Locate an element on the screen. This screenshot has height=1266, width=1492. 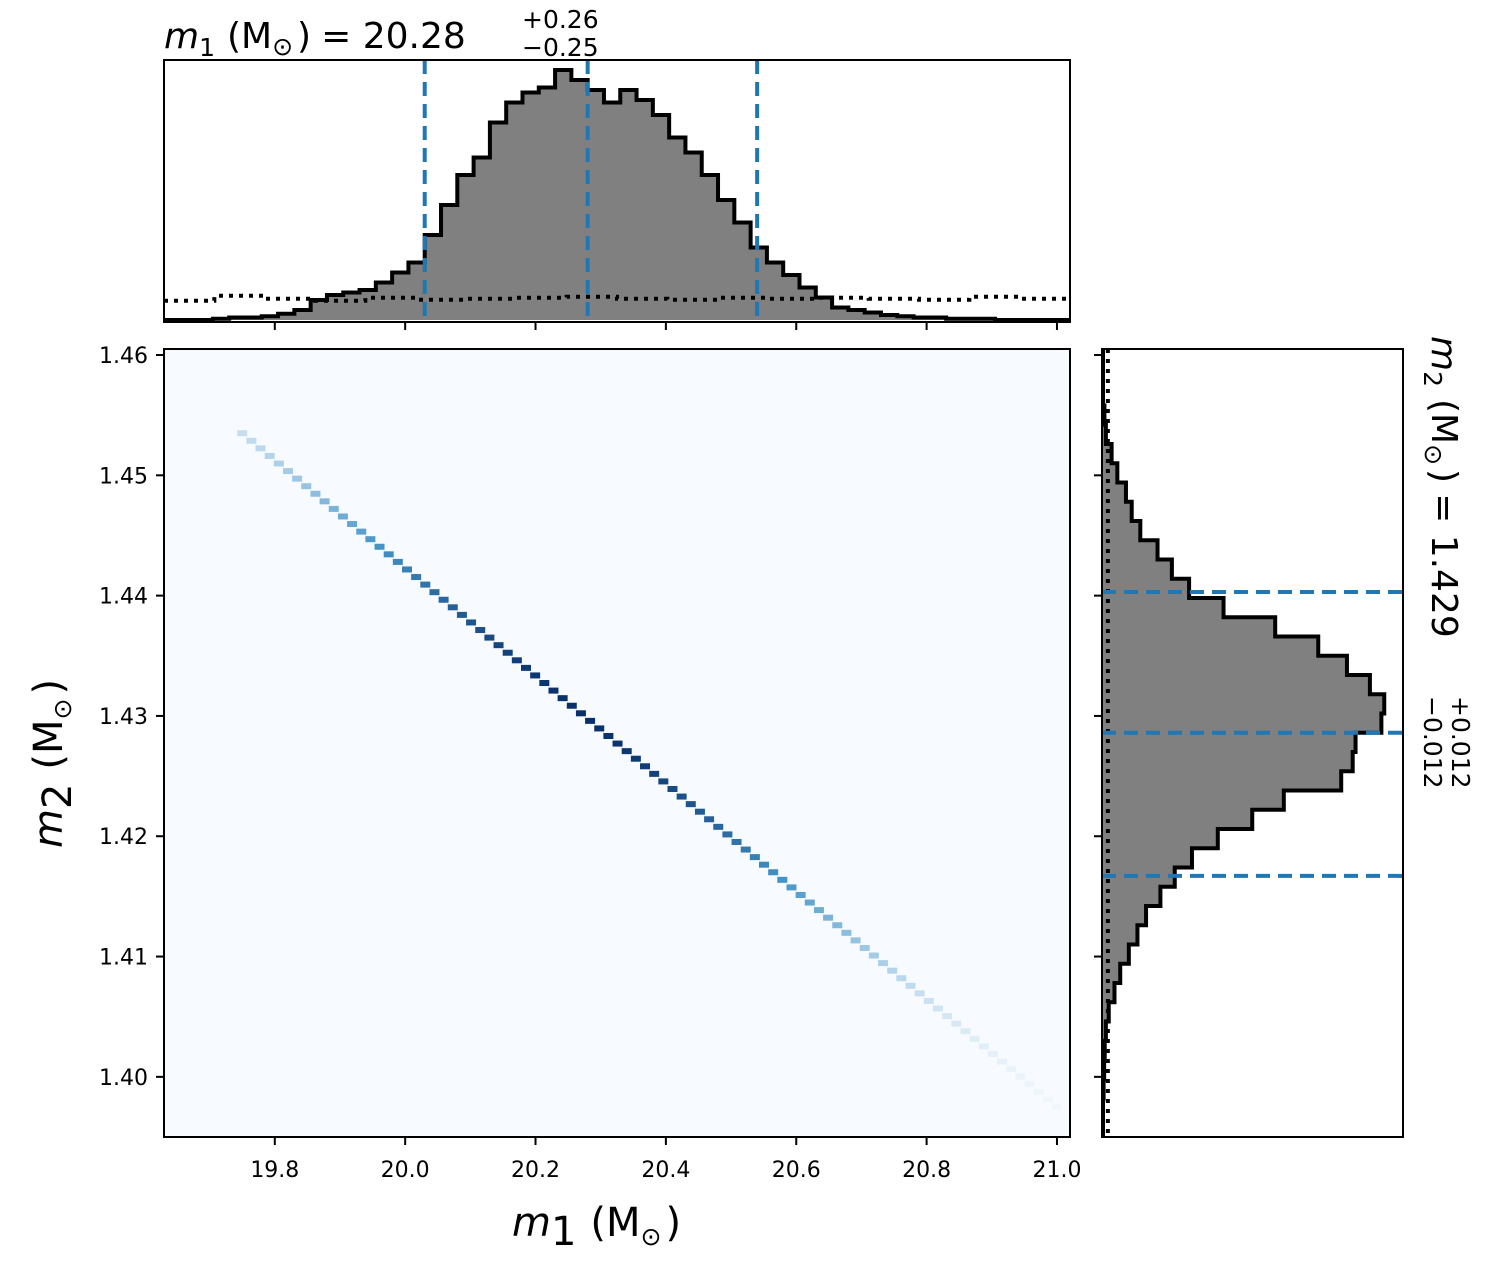
m2-marginal-panel is located at coordinates (1249, 743).